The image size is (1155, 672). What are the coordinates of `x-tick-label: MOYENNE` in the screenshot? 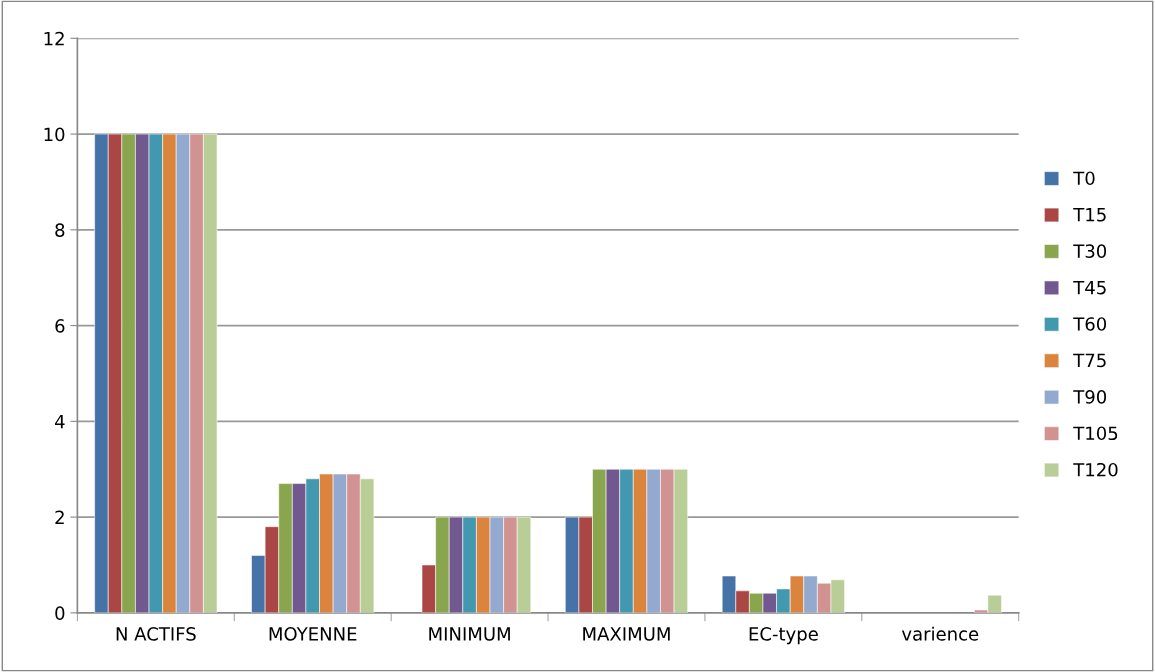 It's located at (313, 634).